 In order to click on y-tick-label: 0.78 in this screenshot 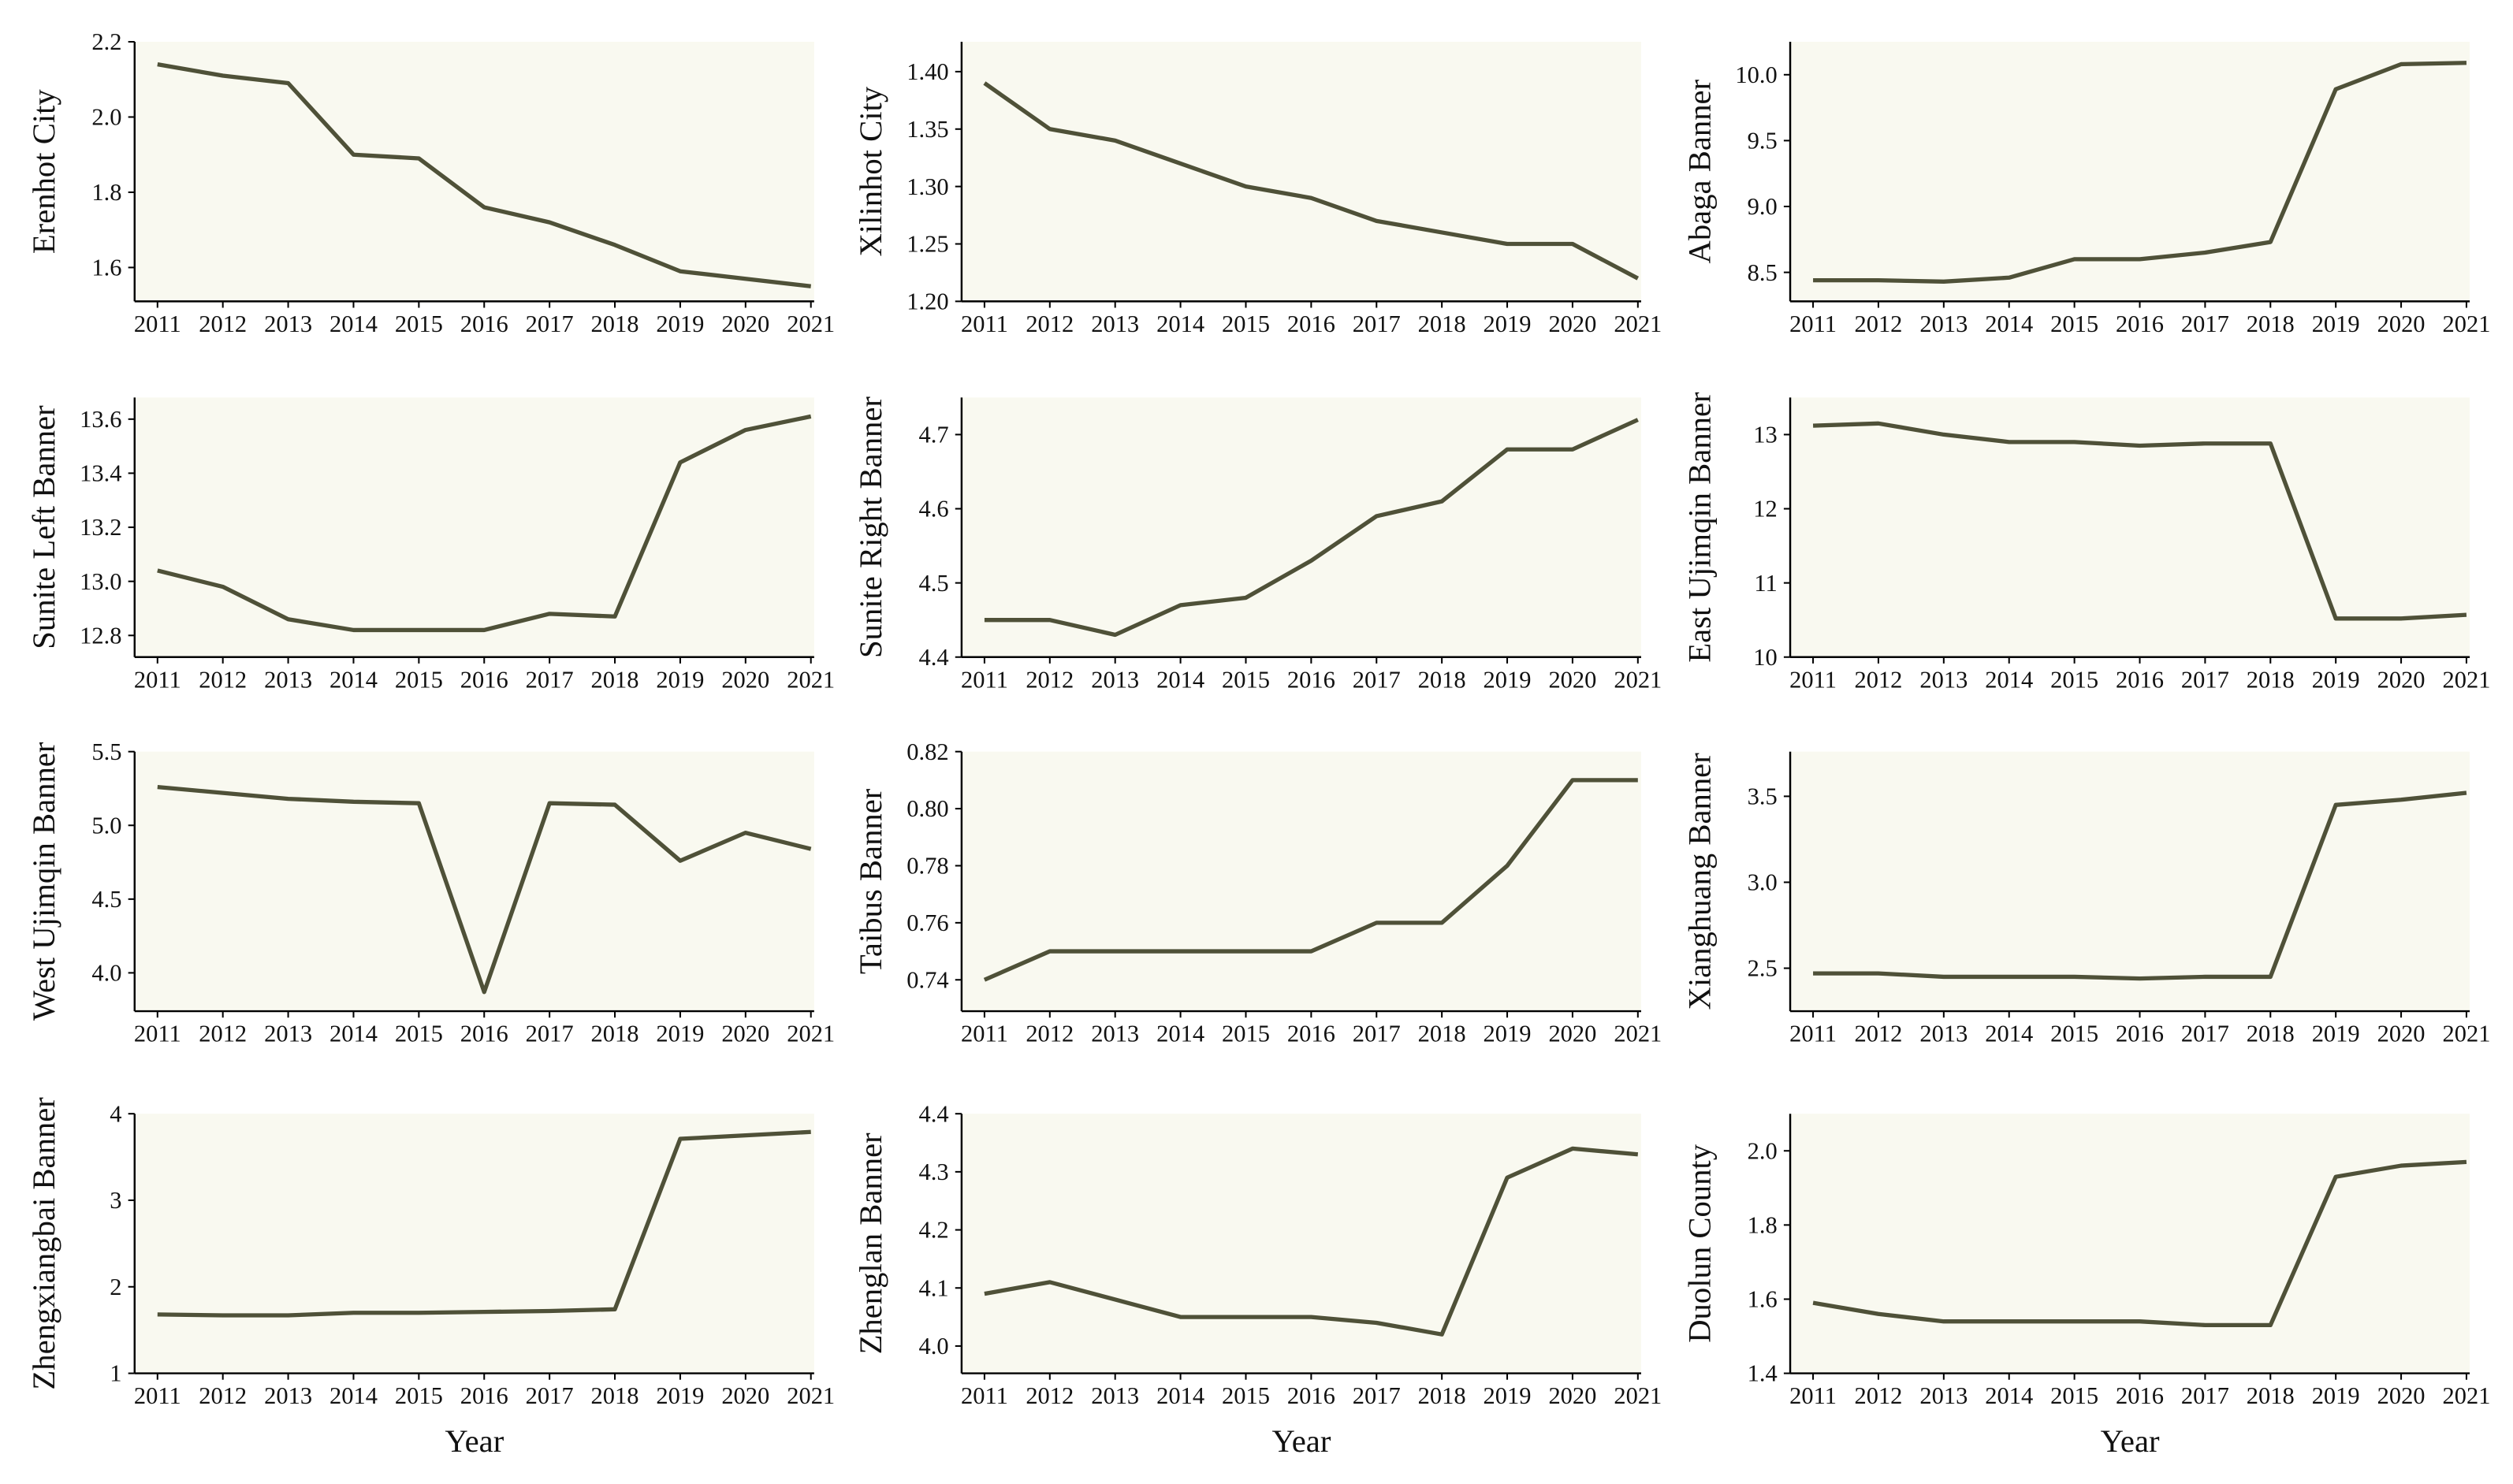, I will do `click(927, 866)`.